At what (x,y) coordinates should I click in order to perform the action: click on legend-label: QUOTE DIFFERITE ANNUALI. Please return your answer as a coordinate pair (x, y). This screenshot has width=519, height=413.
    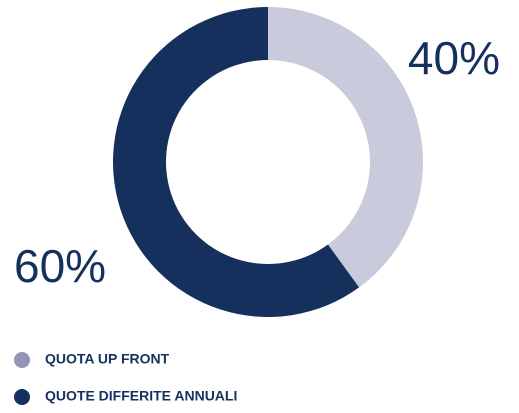
    Looking at the image, I should click on (141, 396).